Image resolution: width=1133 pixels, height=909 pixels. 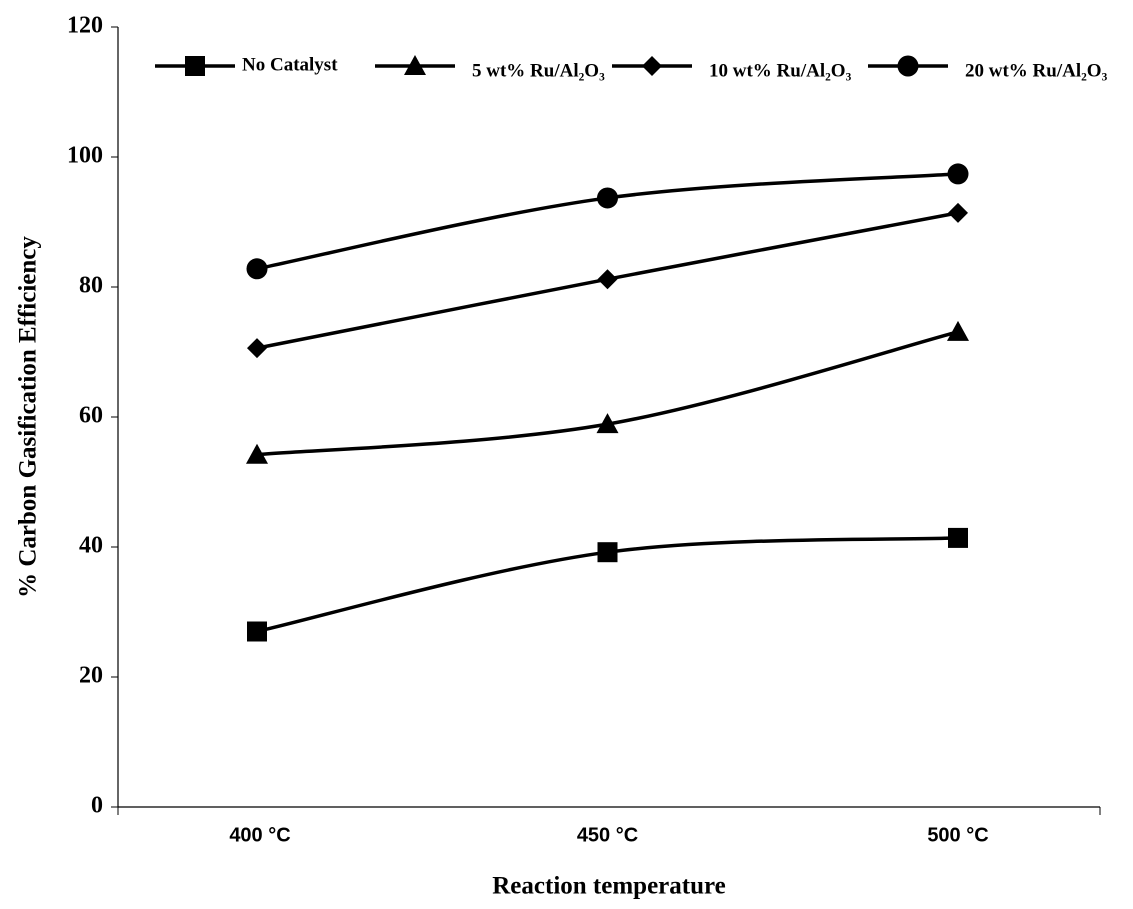 I want to click on y-tick-label: 0, so click(x=97, y=806).